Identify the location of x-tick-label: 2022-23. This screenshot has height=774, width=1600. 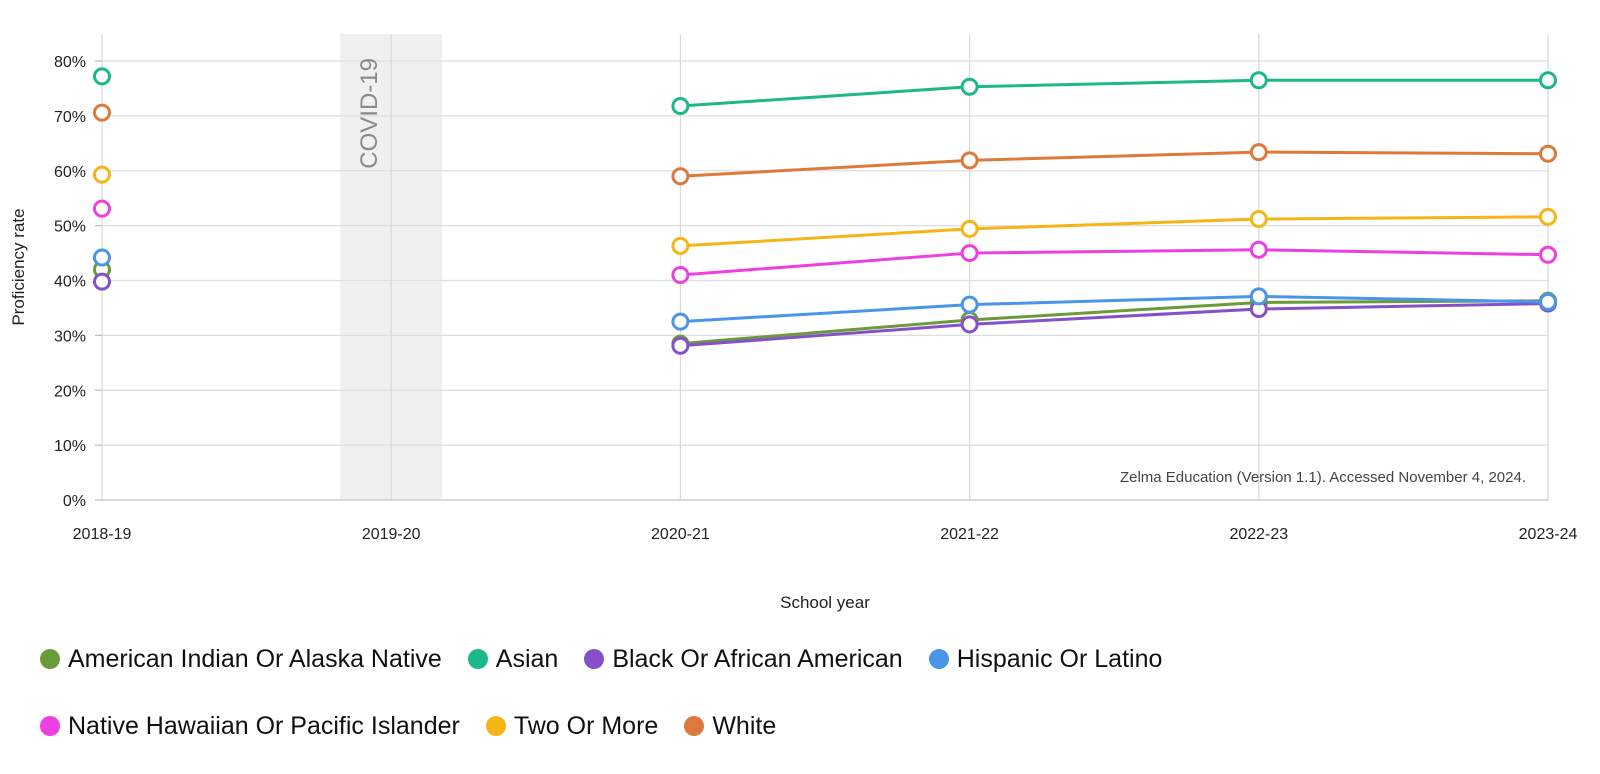
(1258, 534).